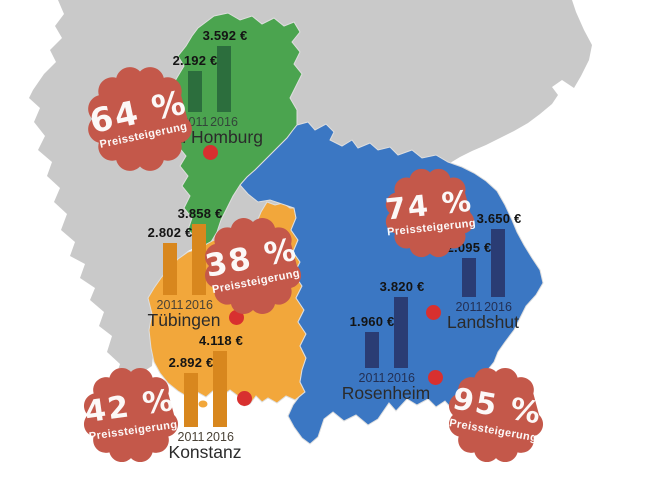  Describe the element at coordinates (402, 286) in the screenshot. I see `price-label-2016: 3.820 €` at that location.